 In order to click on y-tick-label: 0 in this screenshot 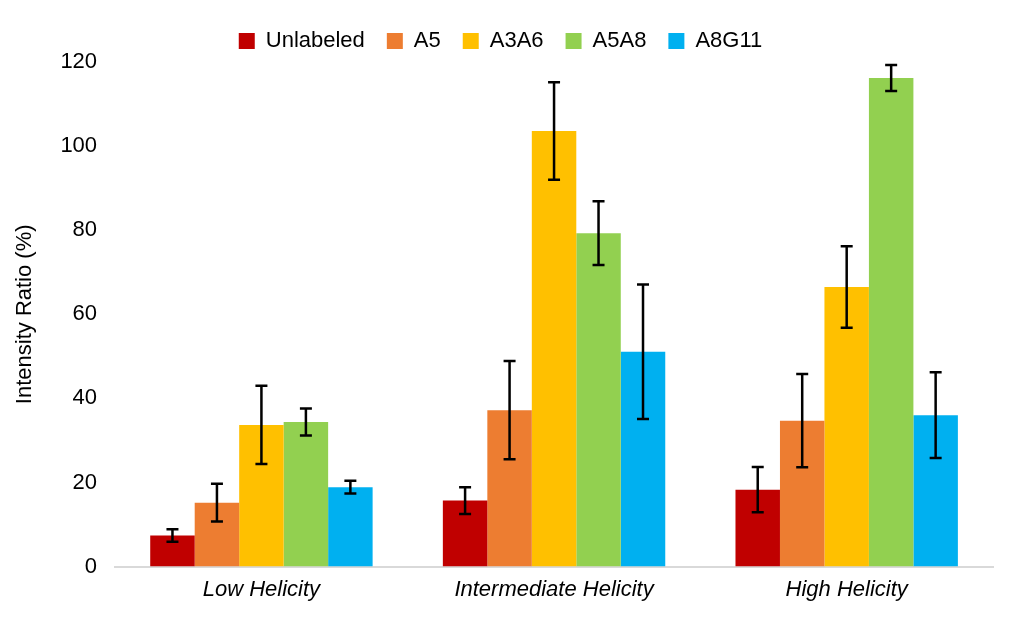, I will do `click(91, 565)`.